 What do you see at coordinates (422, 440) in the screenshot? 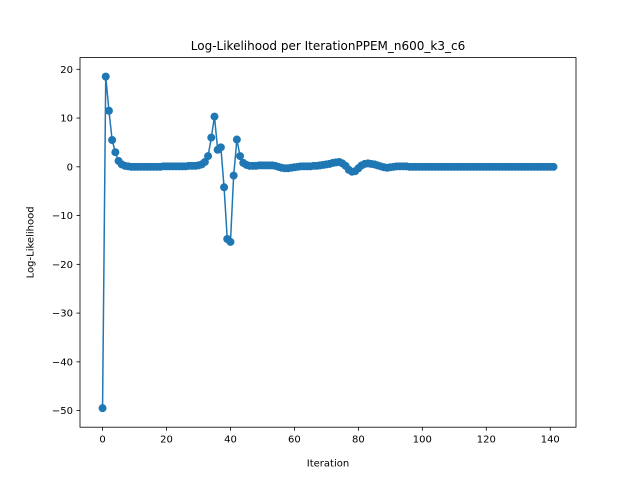
I see `x-tick-label: 100` at bounding box center [422, 440].